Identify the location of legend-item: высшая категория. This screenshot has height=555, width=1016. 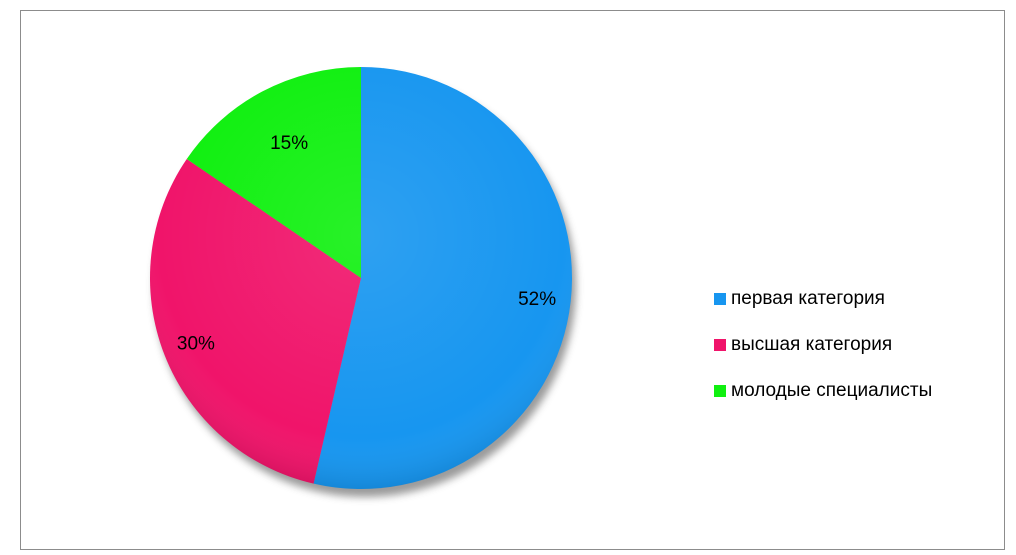
(823, 345).